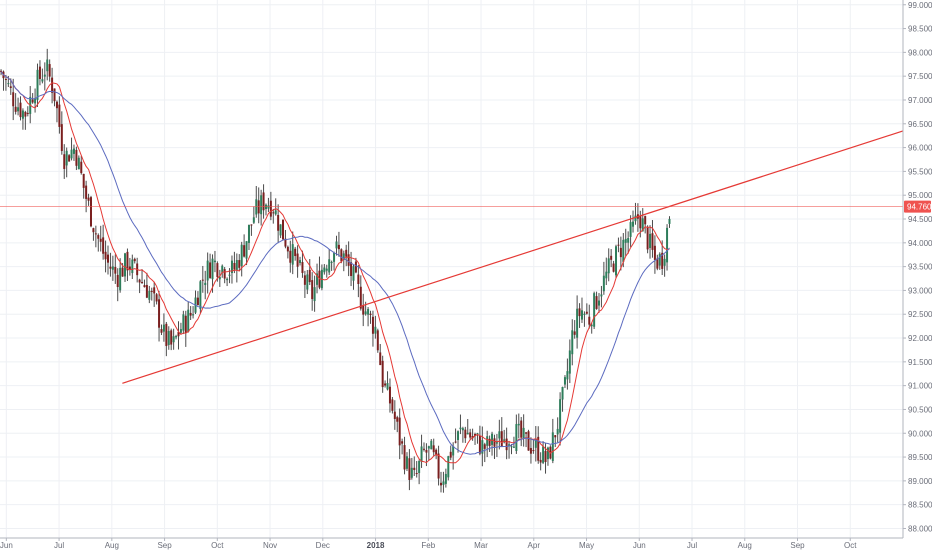  I want to click on y-tick-label: 95.000, so click(920, 195).